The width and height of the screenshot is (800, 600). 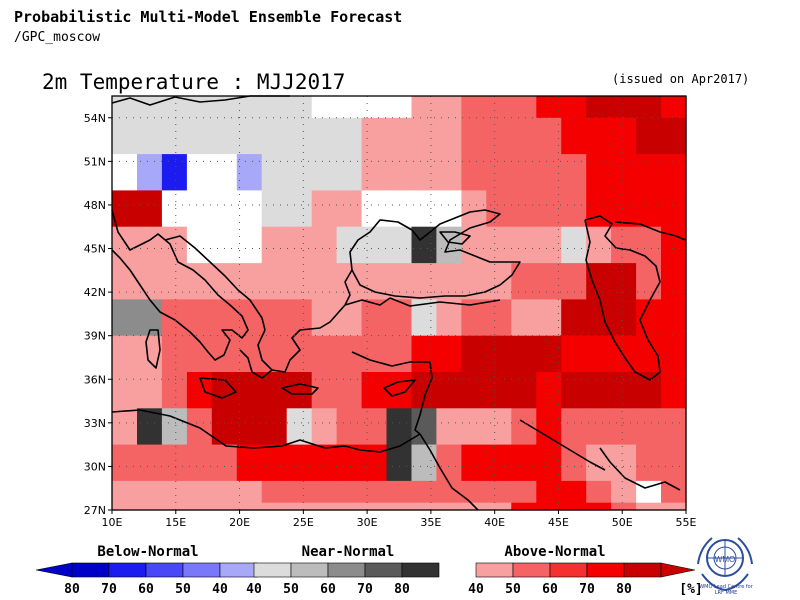 What do you see at coordinates (95, 336) in the screenshot?
I see `y-tick-label: 39N` at bounding box center [95, 336].